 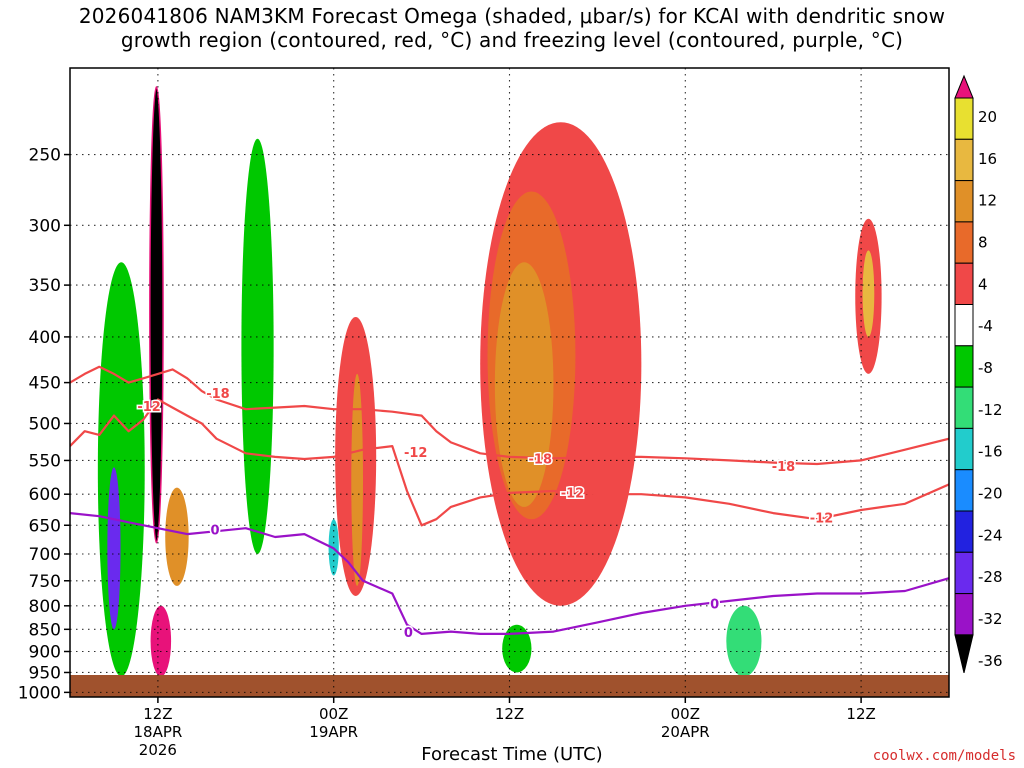 I want to click on colorbar-label-11: -28, so click(x=990, y=577).